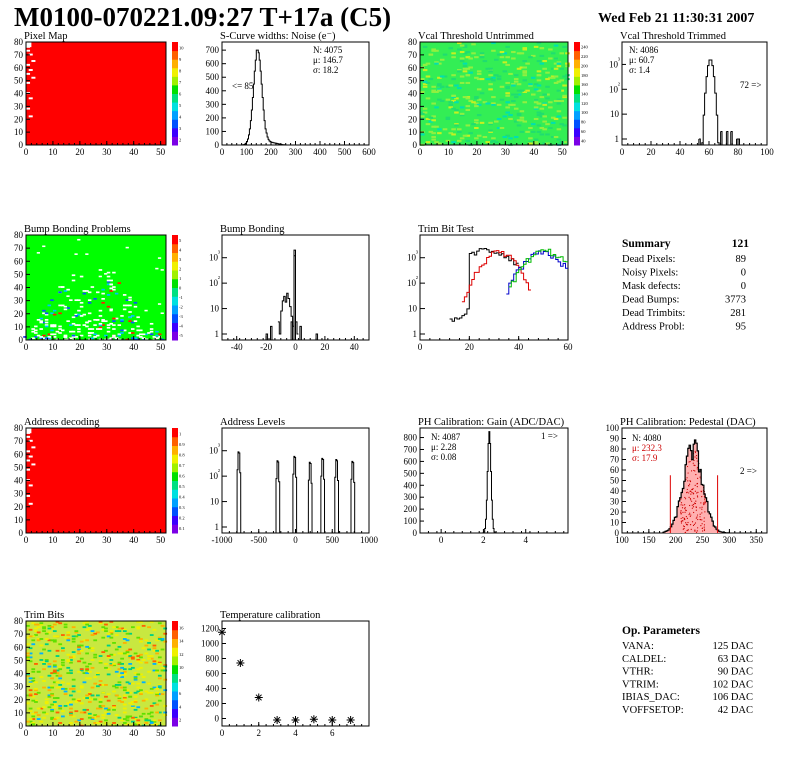 Image resolution: width=796 pixels, height=772 pixels. What do you see at coordinates (161, 540) in the screenshot?
I see `x-tick-label: 50` at bounding box center [161, 540].